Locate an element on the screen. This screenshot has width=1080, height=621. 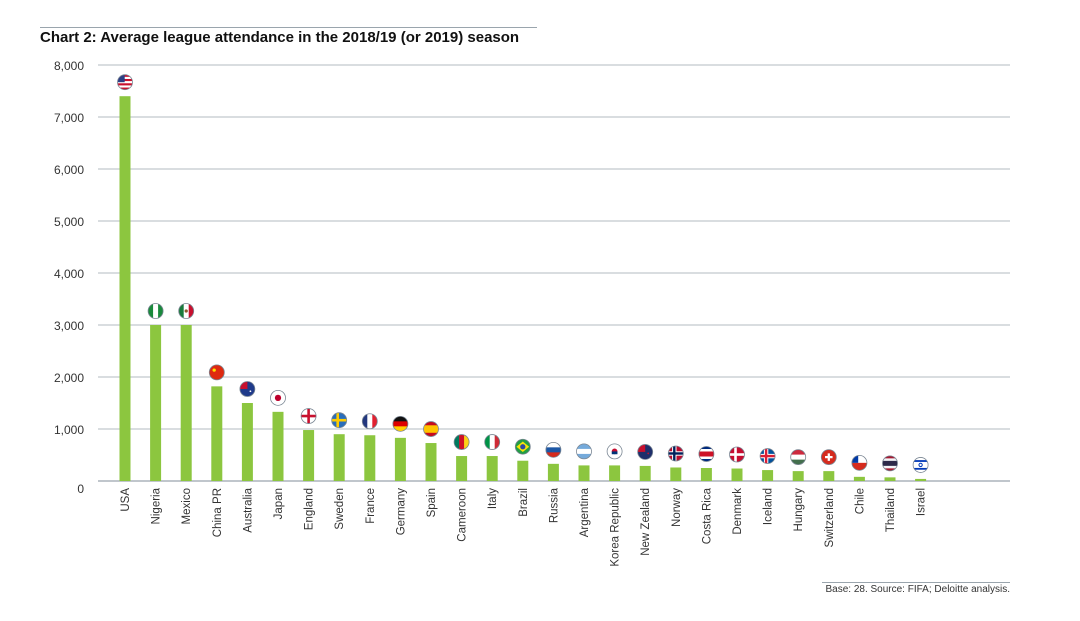
flag-hungary-icon is located at coordinates (798, 457).